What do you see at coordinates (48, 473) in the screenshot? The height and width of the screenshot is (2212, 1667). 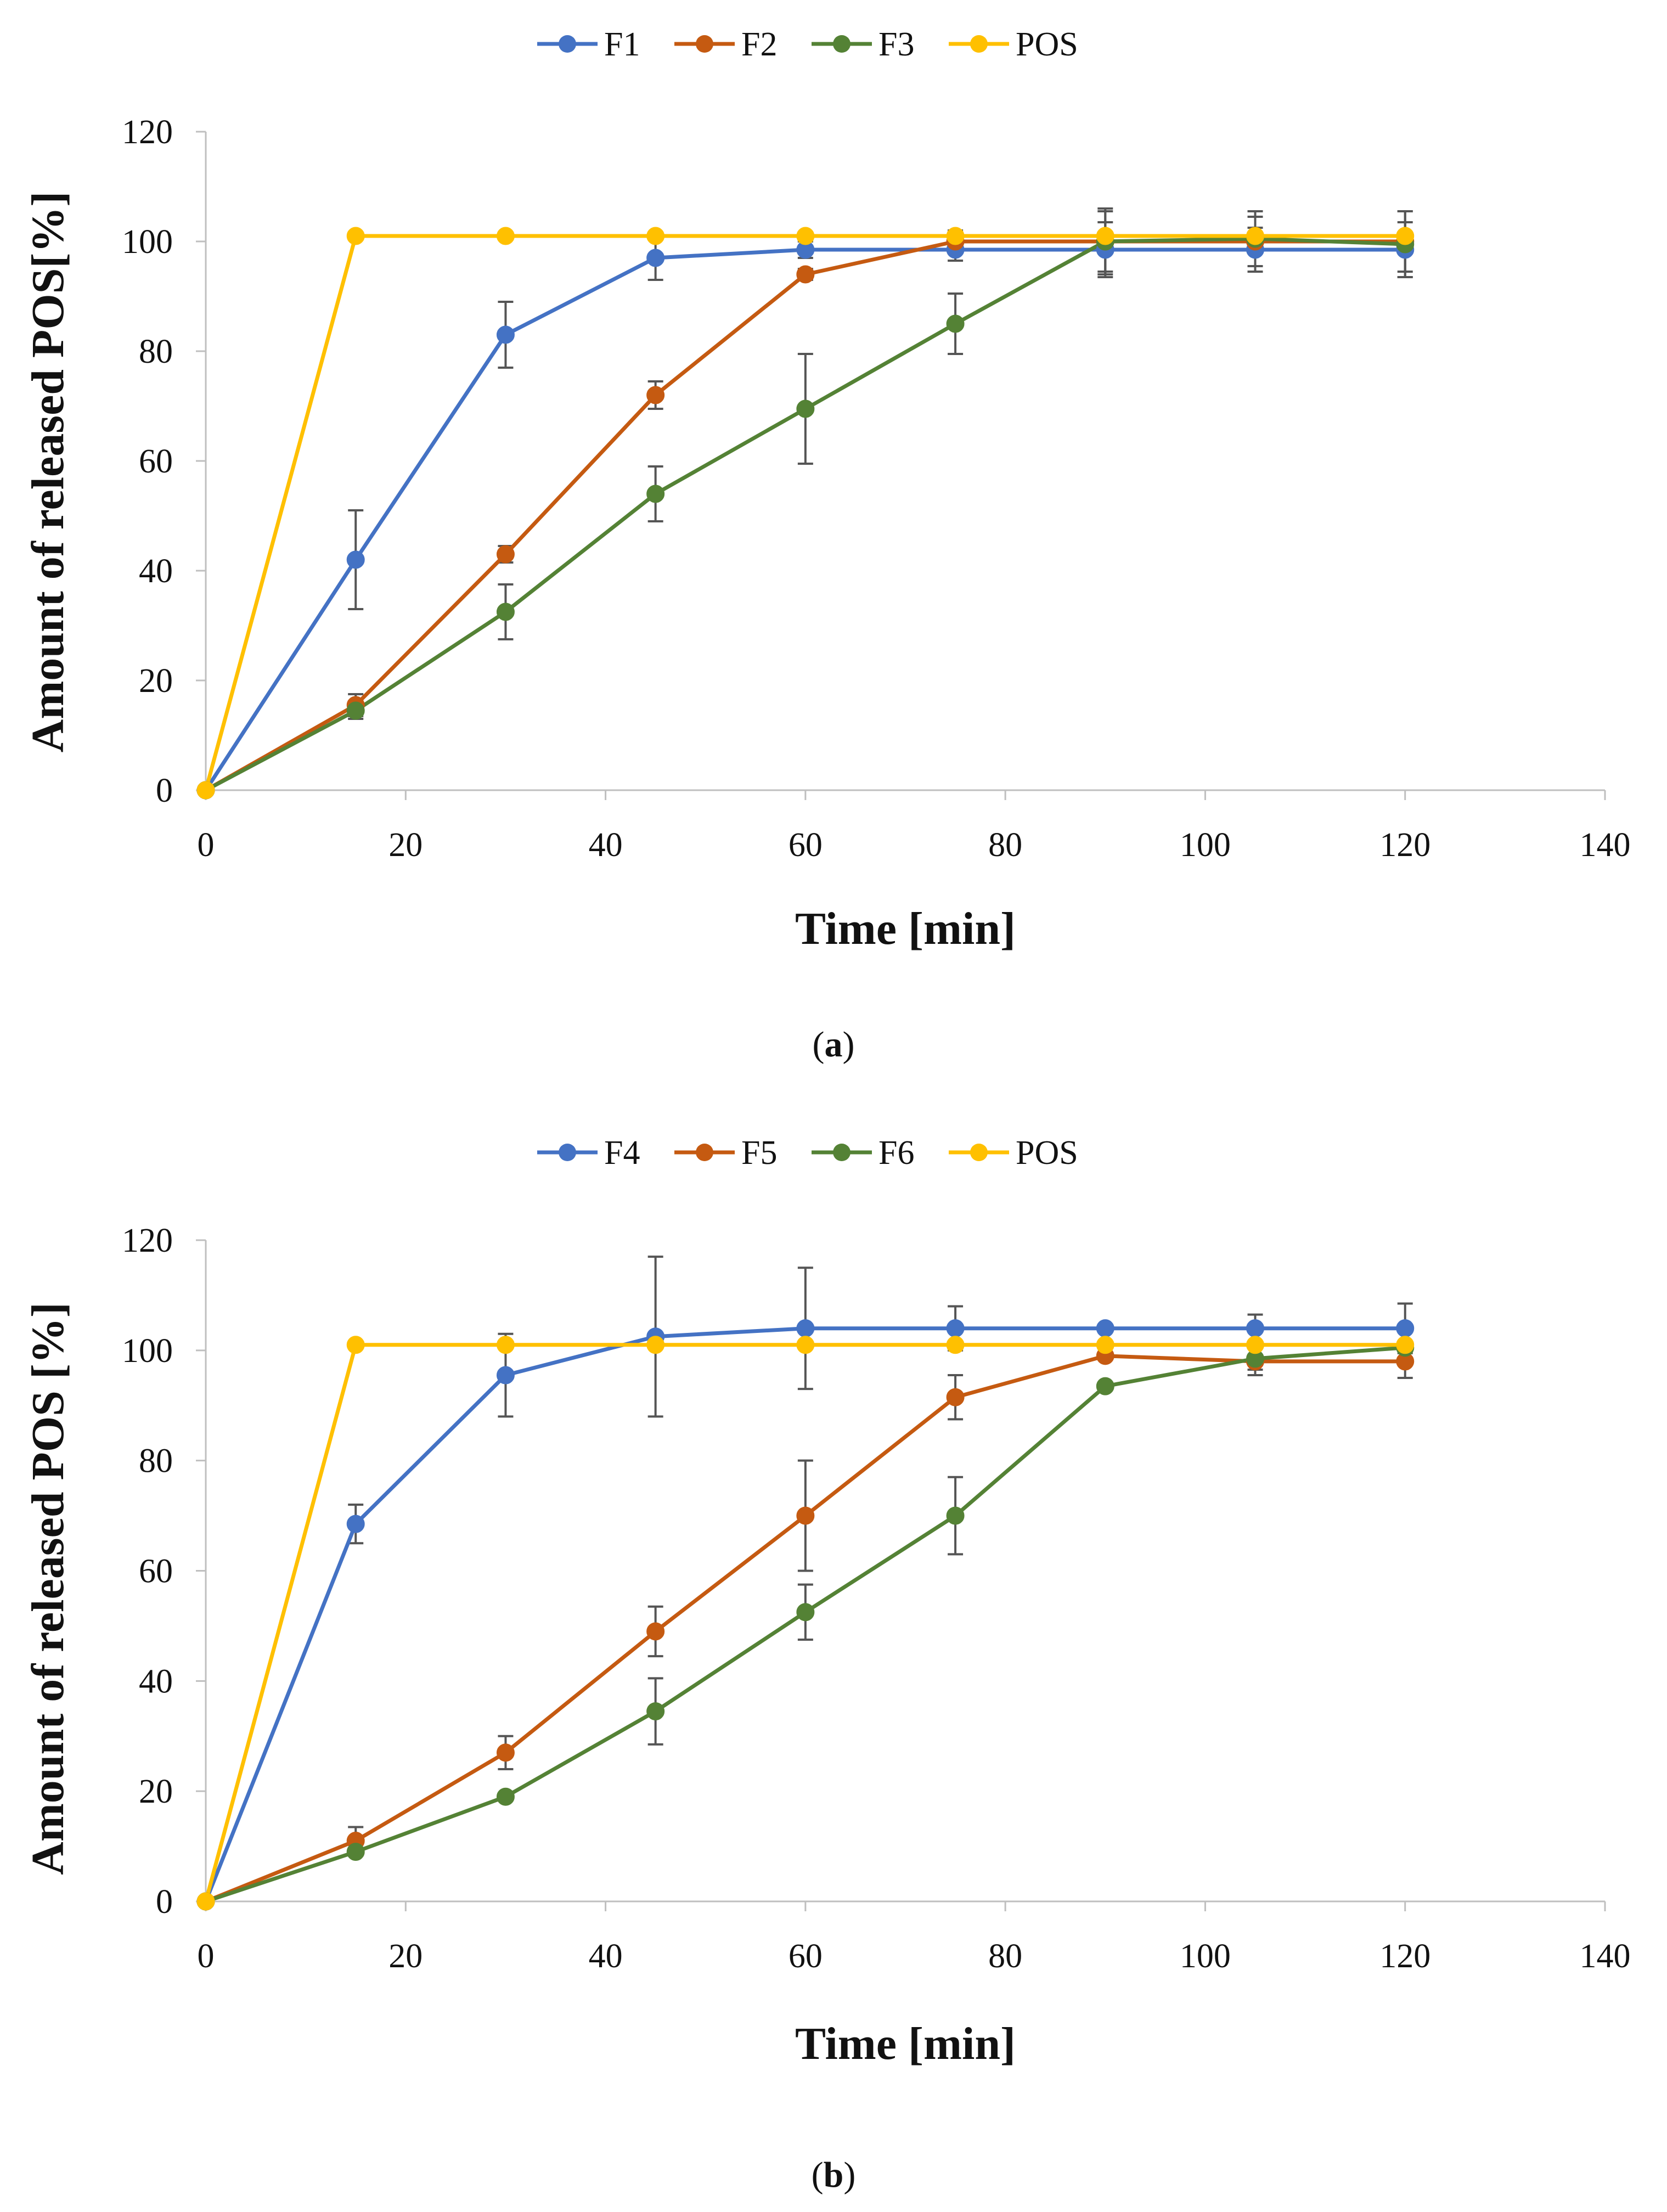 I see `y-axis-label: Amount of released POS[%]` at bounding box center [48, 473].